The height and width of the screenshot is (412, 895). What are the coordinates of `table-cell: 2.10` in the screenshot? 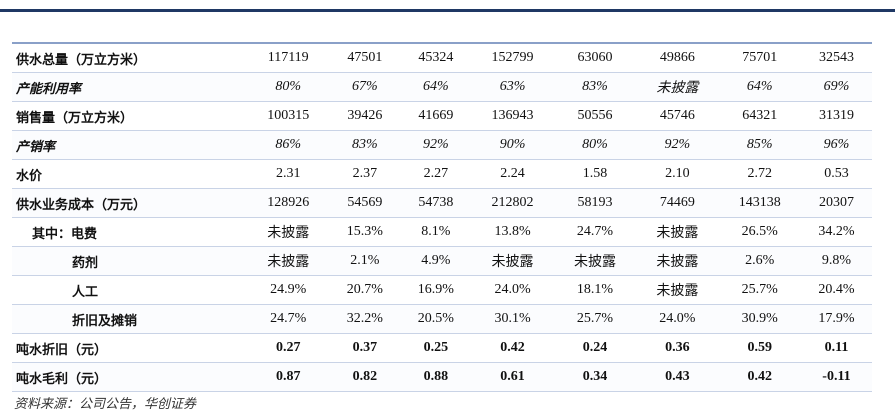 It's located at (677, 174).